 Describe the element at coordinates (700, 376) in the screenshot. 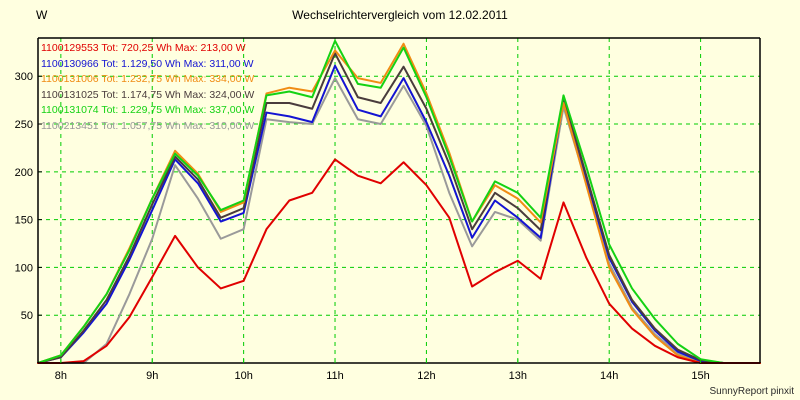

I see `x-tick-label: 15h` at that location.